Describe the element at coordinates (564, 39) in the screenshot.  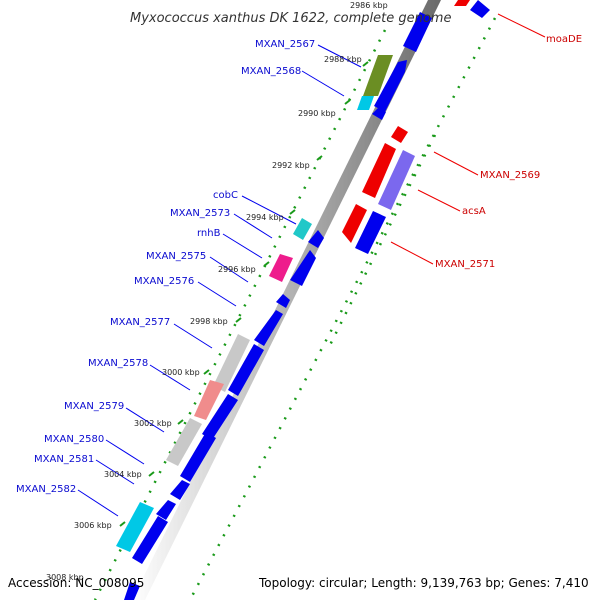
I see `gene-label: moaDE` at that location.